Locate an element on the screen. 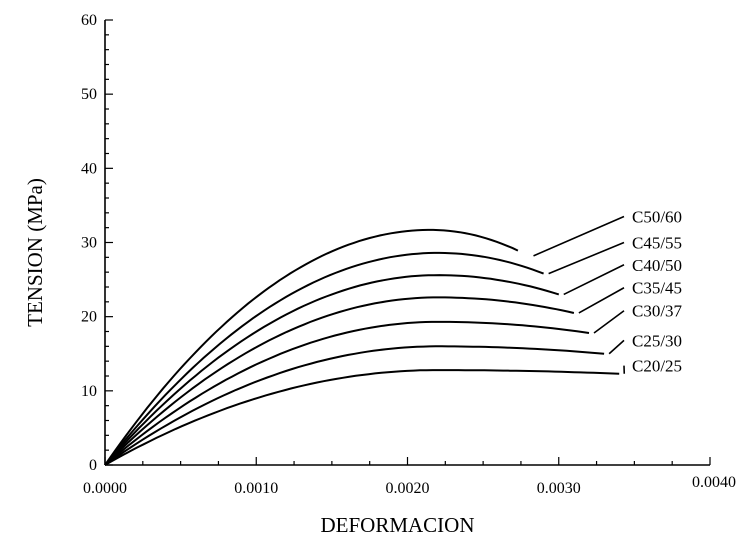 Image resolution: width=749 pixels, height=542 pixels. series-label: C35/45 is located at coordinates (657, 288).